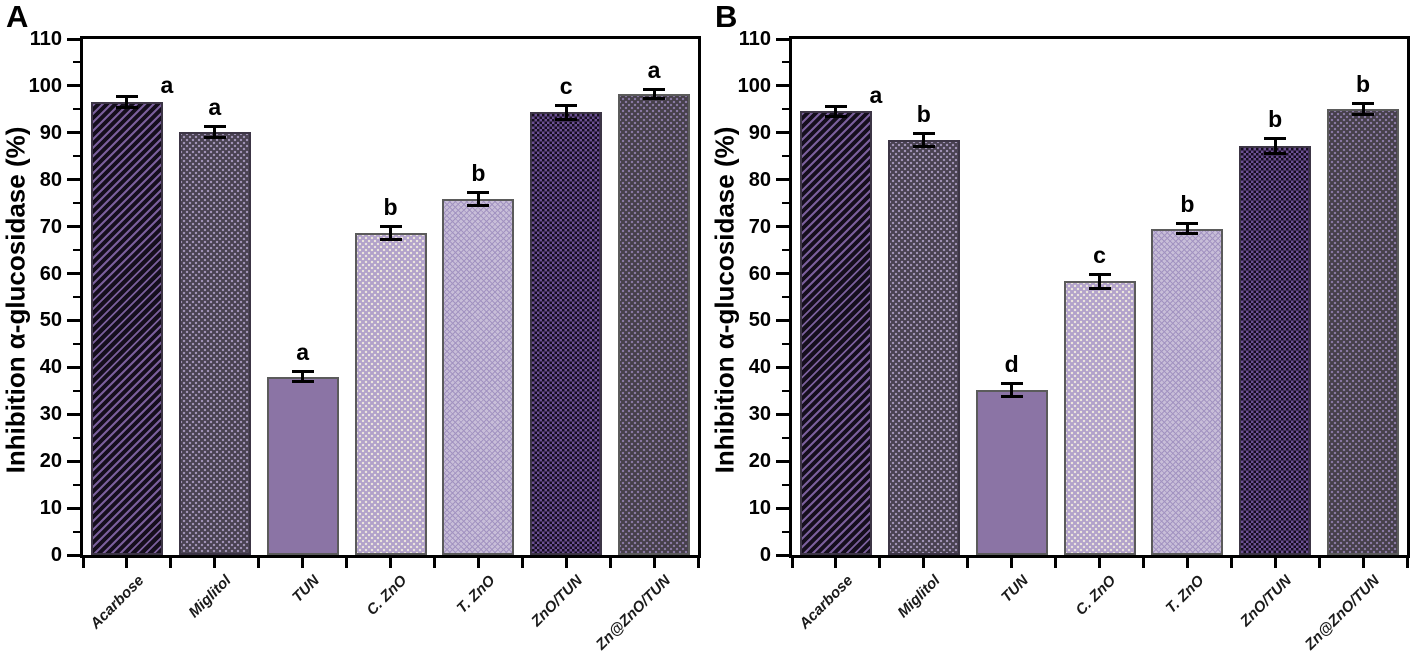  I want to click on y-tick-label: 80, so click(759, 179).